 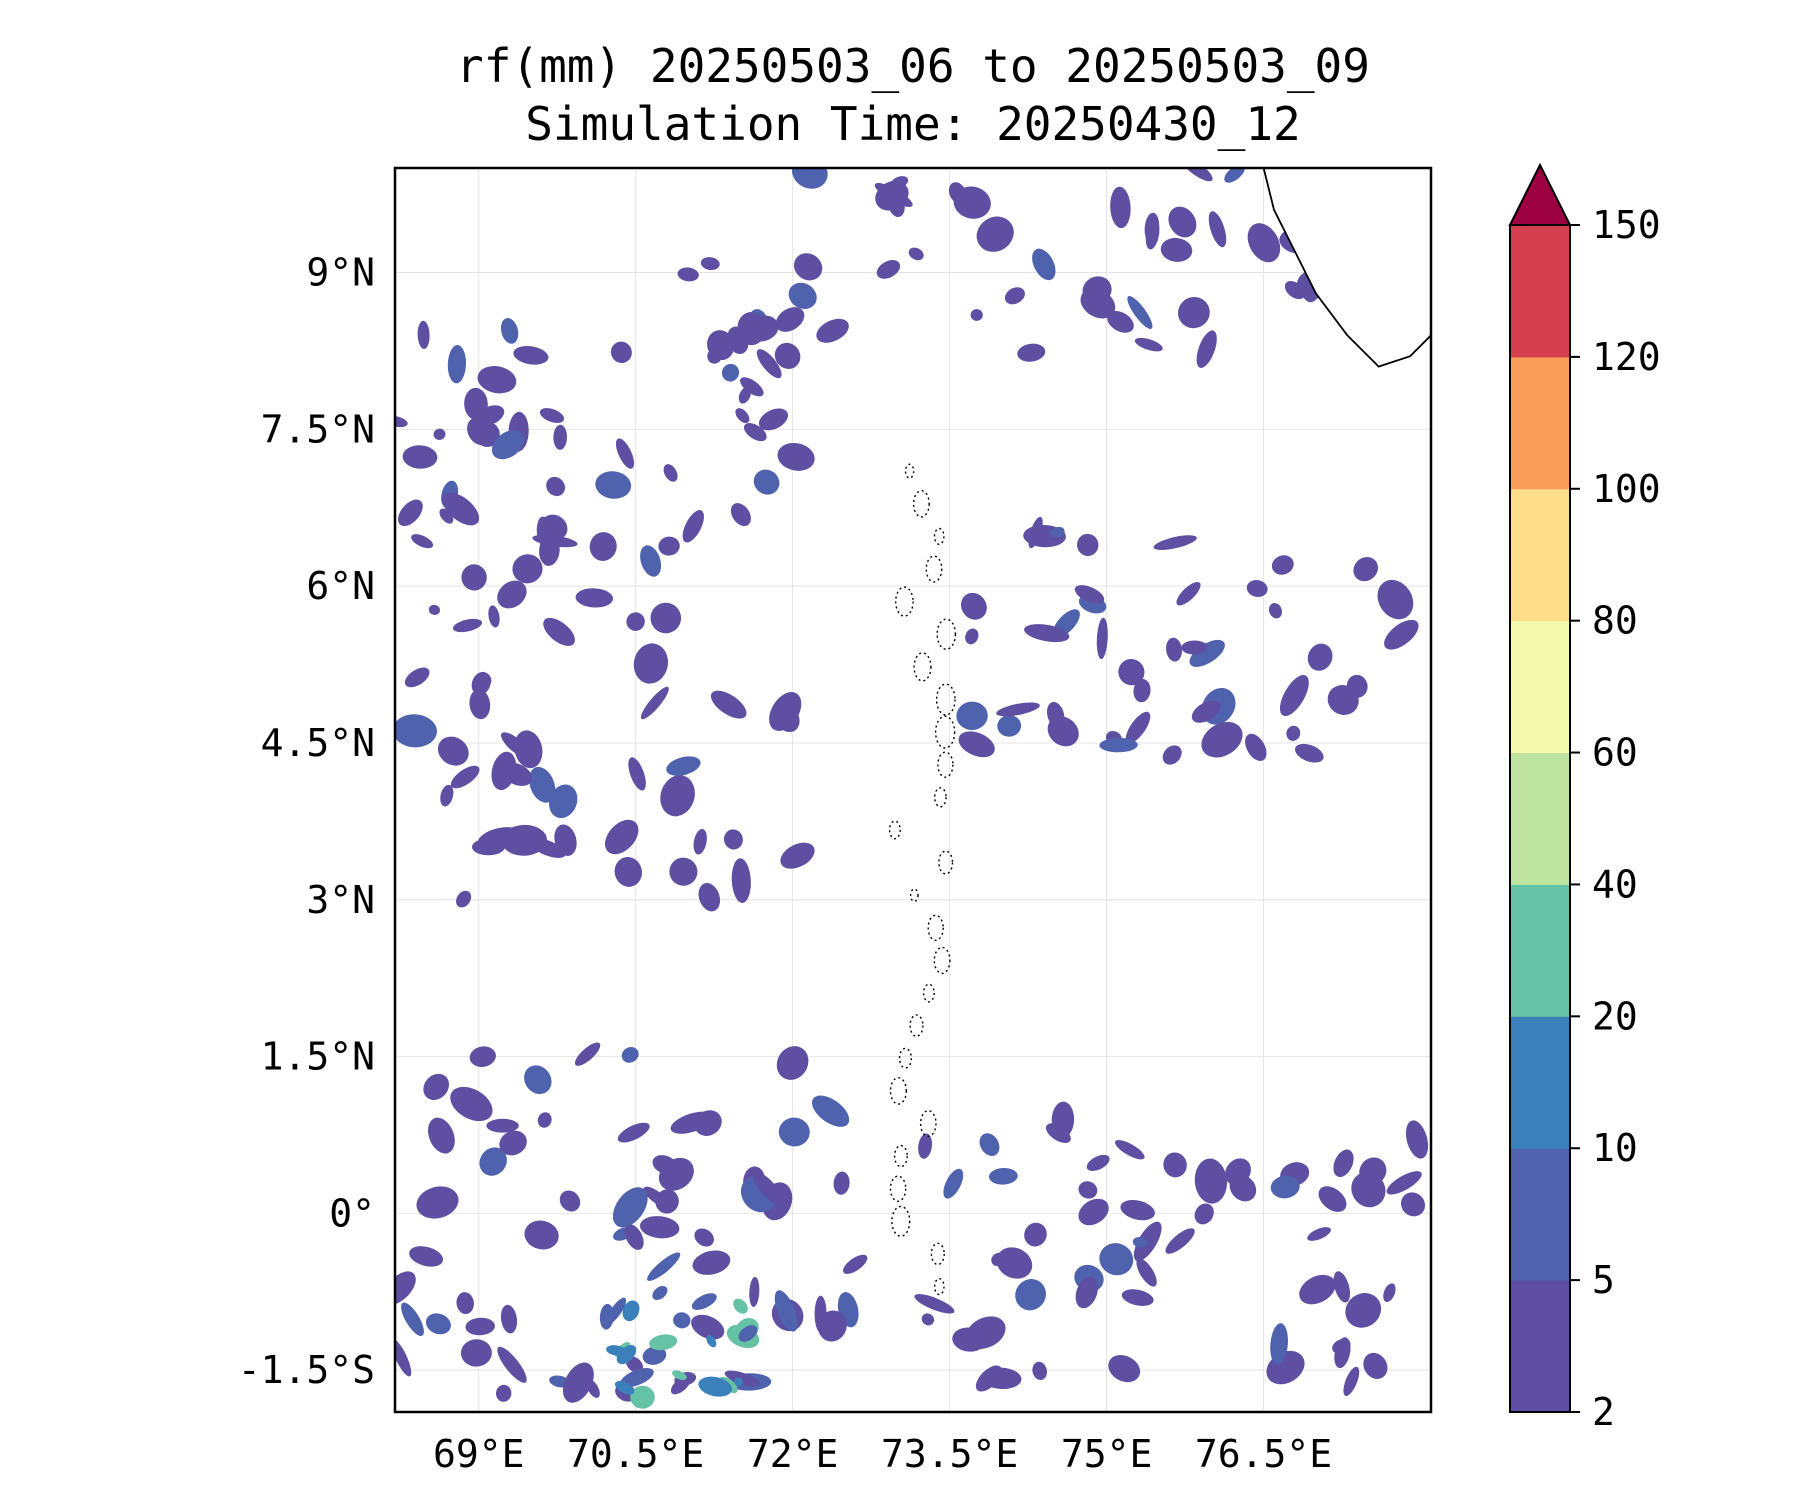 What do you see at coordinates (1615, 1016) in the screenshot?
I see `colorbar-label-3: 20` at bounding box center [1615, 1016].